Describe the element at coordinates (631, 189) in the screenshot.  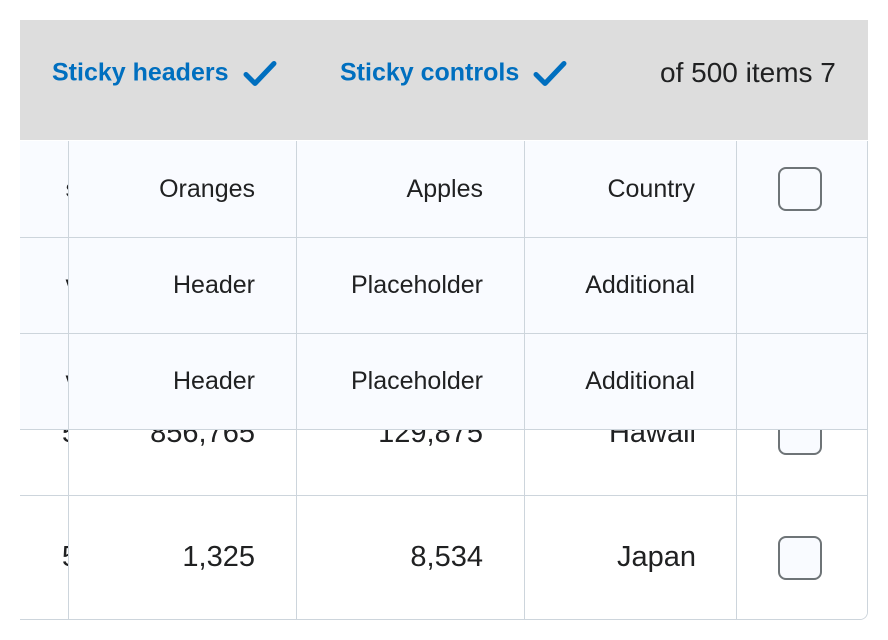
I see `column-header-country: Country` at that location.